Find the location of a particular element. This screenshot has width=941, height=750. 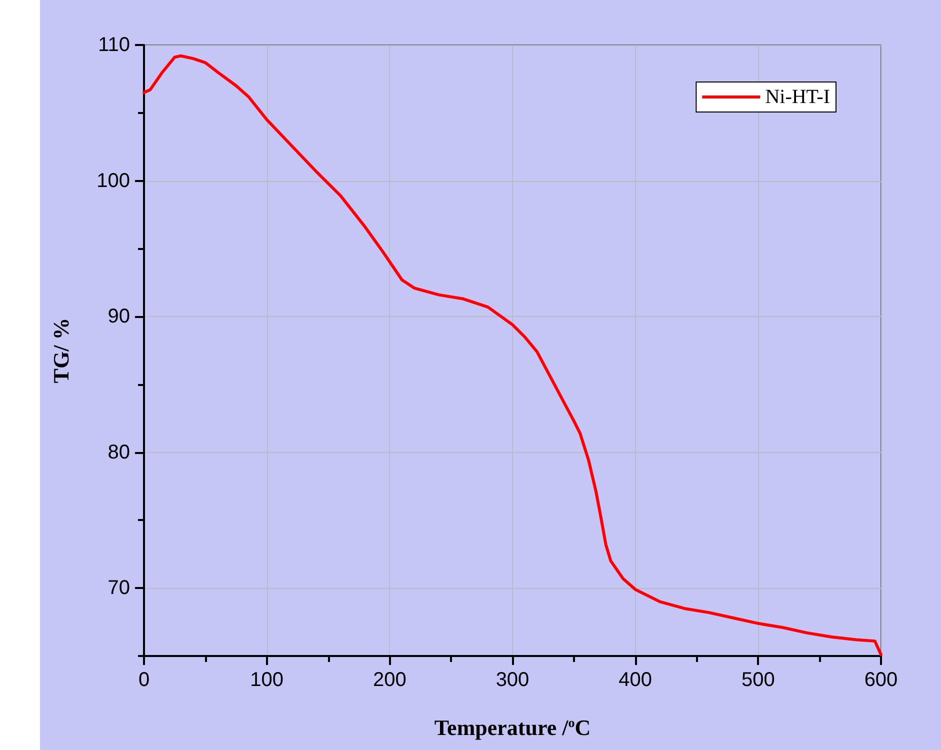

legend-label: Ni-HT-I is located at coordinates (797, 97).